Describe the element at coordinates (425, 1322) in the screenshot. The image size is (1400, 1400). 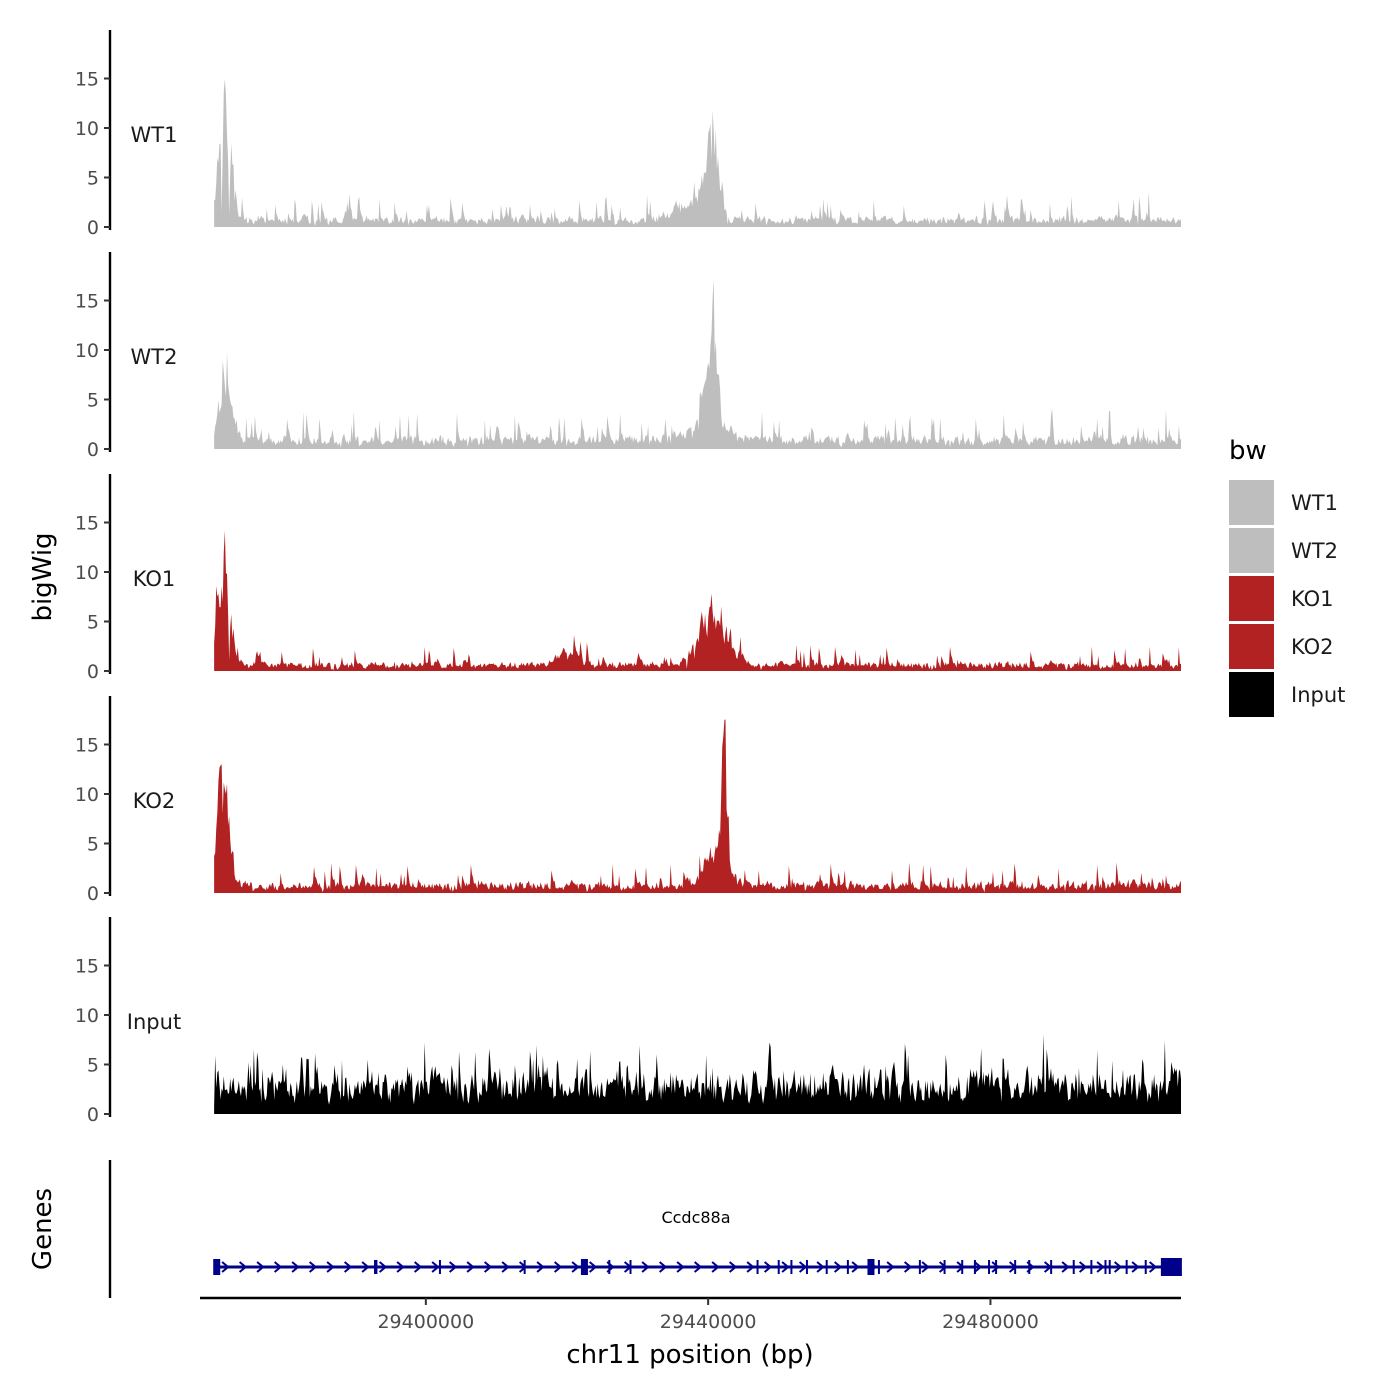
I see `x-tick-label: 29400000` at that location.